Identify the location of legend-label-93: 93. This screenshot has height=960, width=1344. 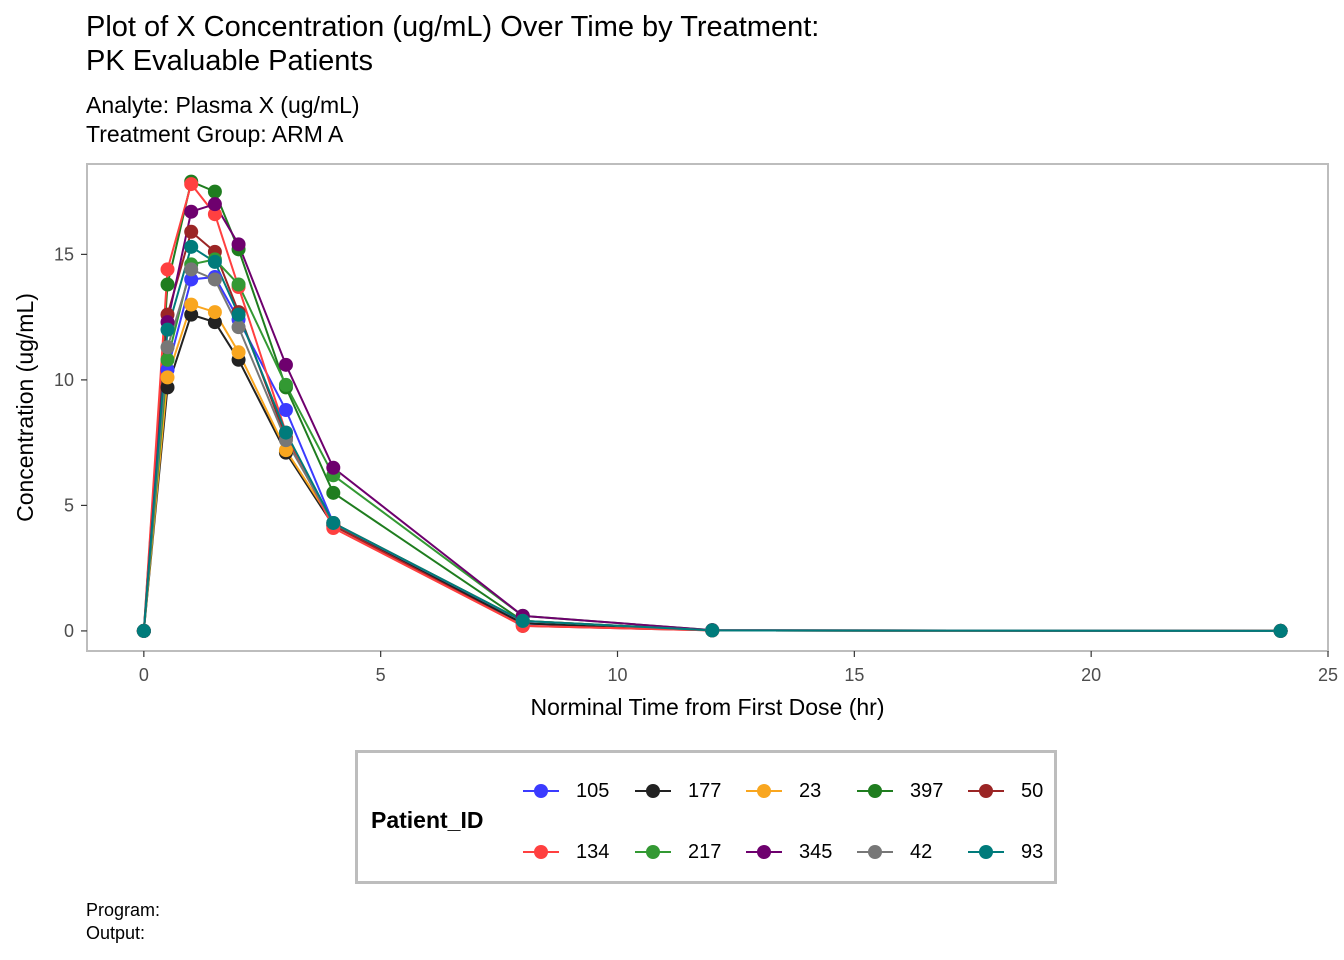
(1032, 852).